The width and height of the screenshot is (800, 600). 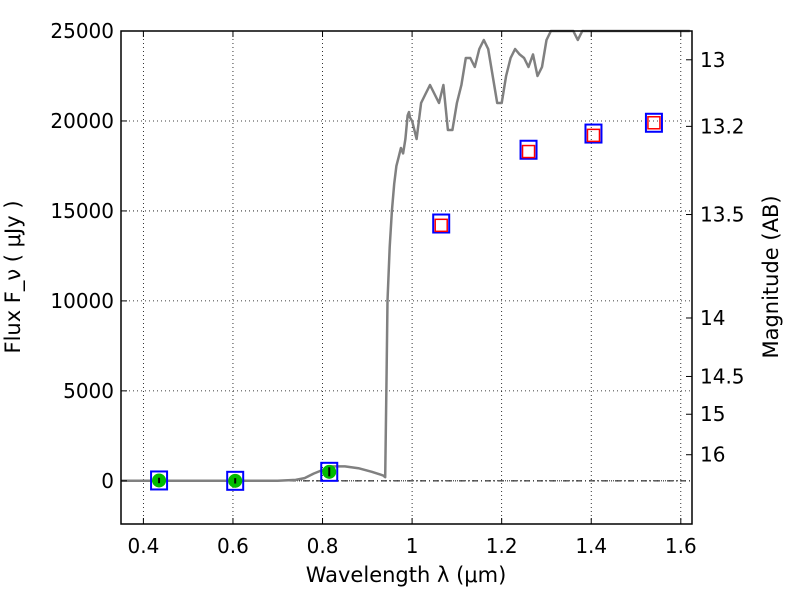 What do you see at coordinates (82, 211) in the screenshot?
I see `y-tick-label: 15000` at bounding box center [82, 211].